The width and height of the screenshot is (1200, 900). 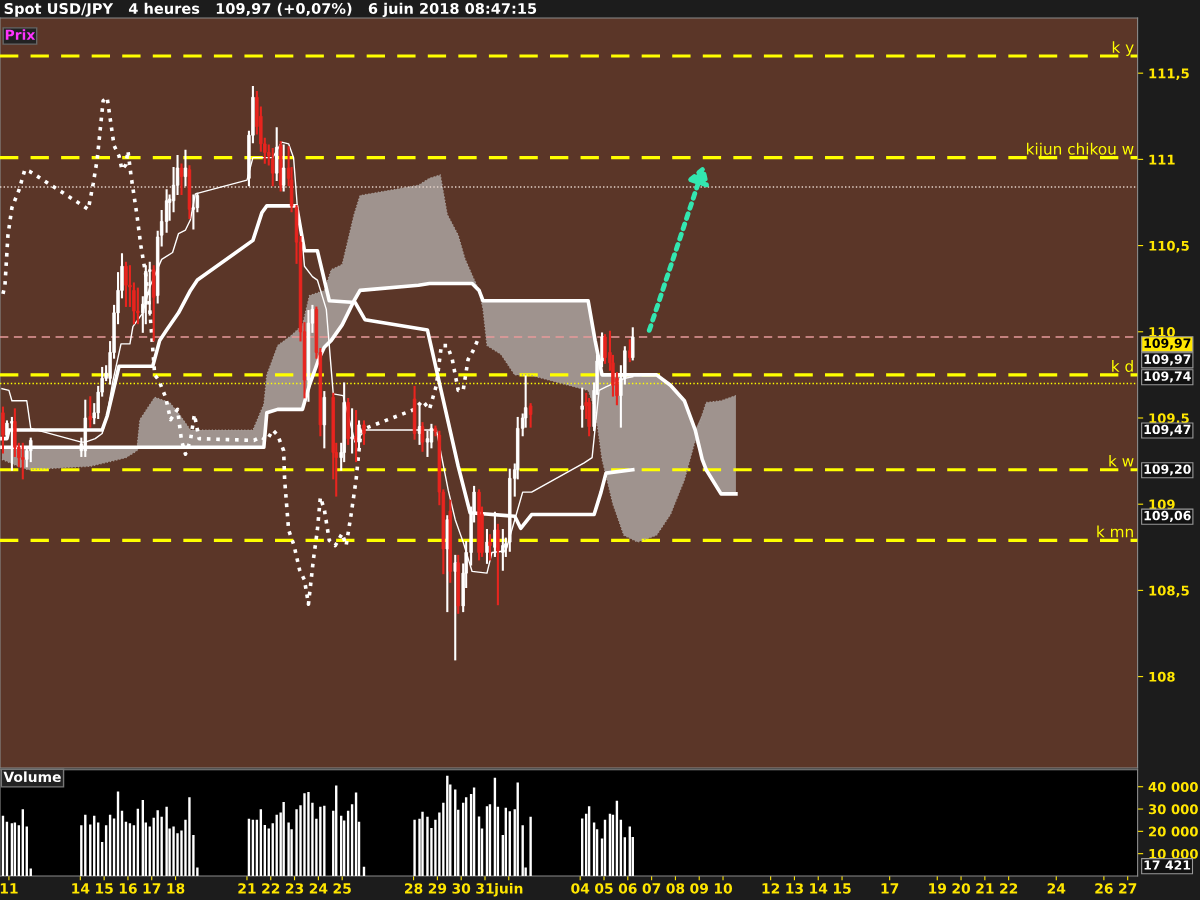 What do you see at coordinates (1167, 430) in the screenshot?
I see `text: 109,47` at bounding box center [1167, 430].